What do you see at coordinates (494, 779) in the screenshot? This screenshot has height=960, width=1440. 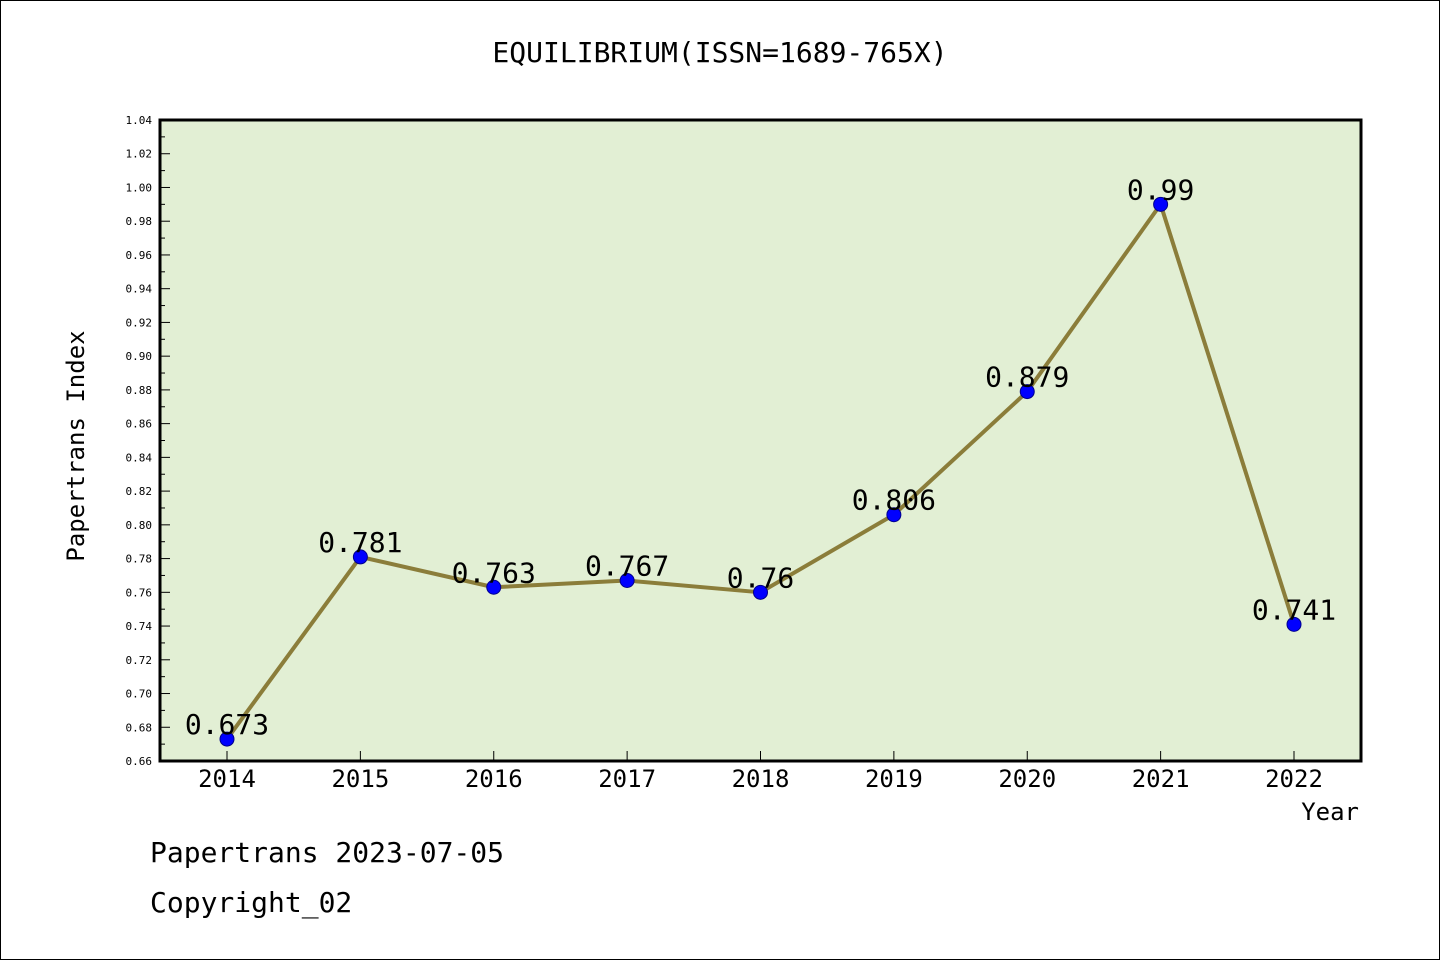 I see `x-tick-label: 2016` at bounding box center [494, 779].